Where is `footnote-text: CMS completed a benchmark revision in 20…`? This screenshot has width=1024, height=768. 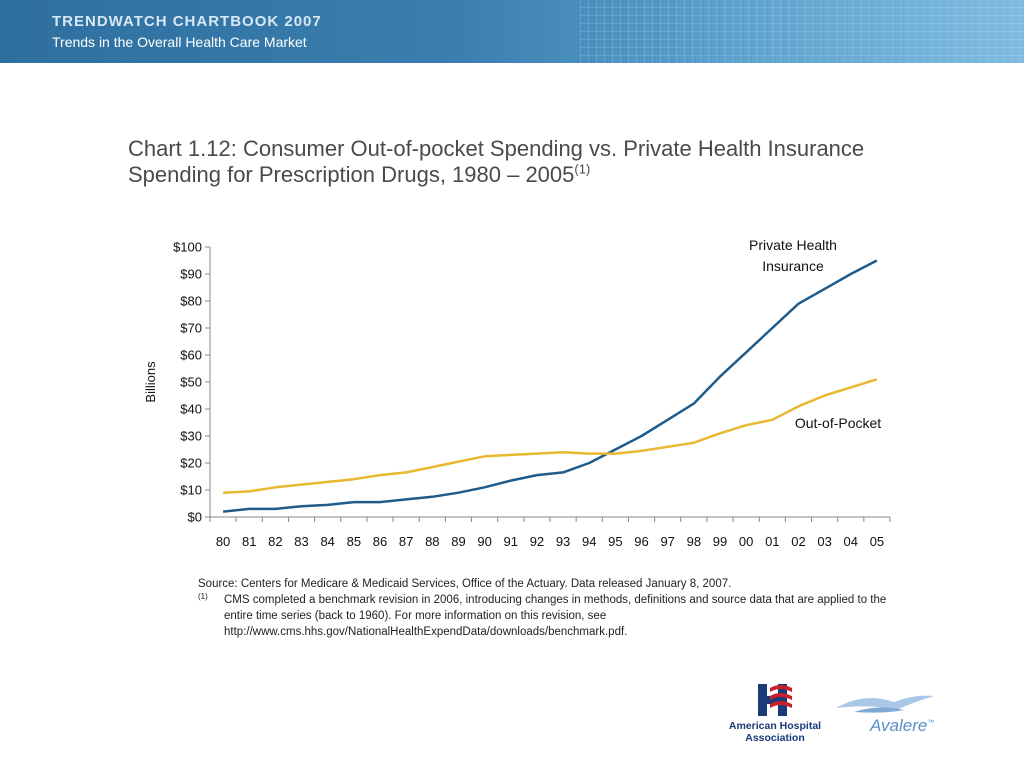 footnote-text: CMS completed a benchmark revision in 20… is located at coordinates (555, 616).